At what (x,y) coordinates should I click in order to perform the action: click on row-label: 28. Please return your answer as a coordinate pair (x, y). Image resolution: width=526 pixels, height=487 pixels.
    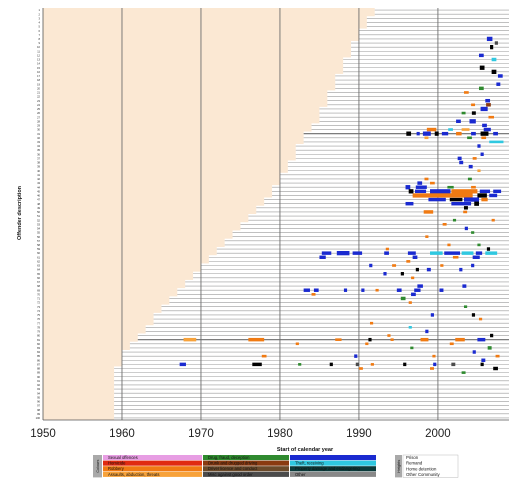
    Looking at the image, I should click on (38, 121).